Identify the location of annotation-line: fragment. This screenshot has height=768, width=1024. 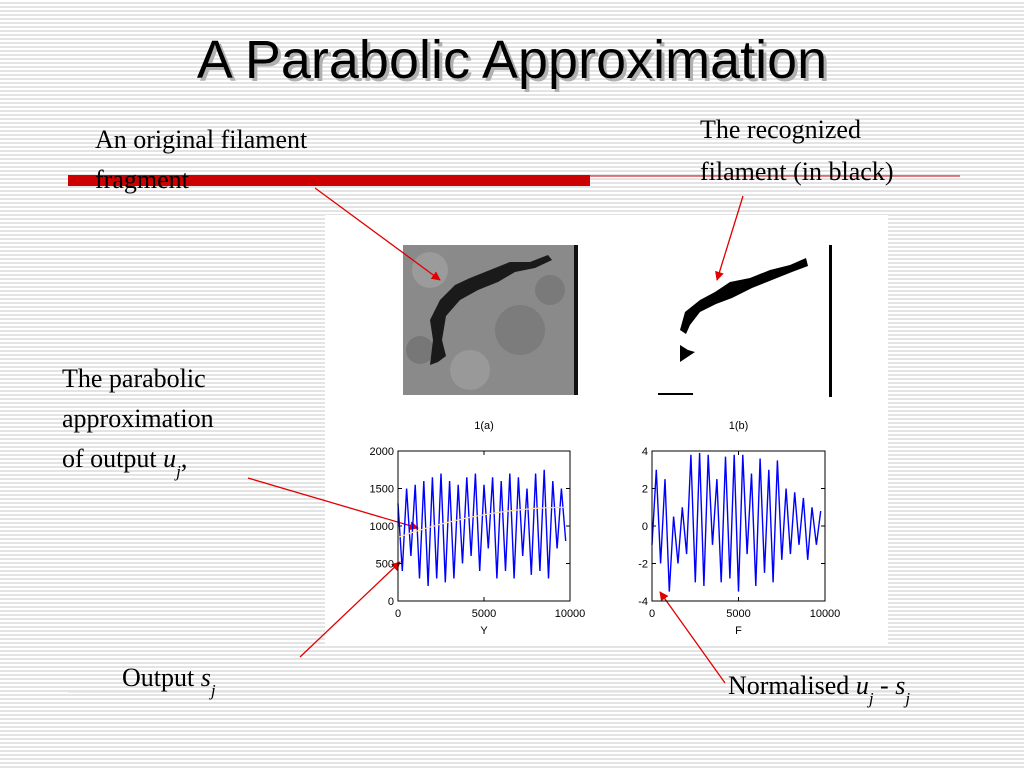
(142, 179).